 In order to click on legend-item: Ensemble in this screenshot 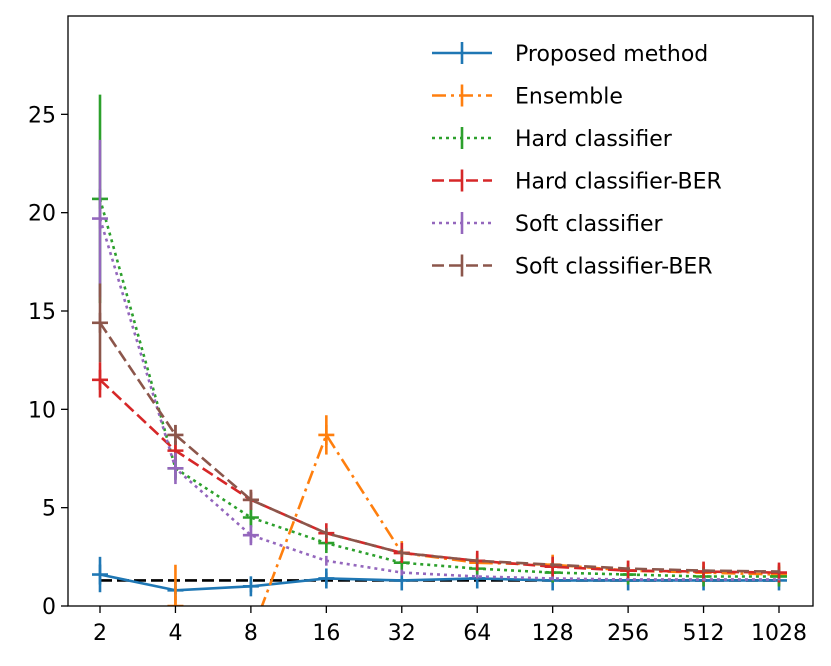, I will do `click(527, 97)`.